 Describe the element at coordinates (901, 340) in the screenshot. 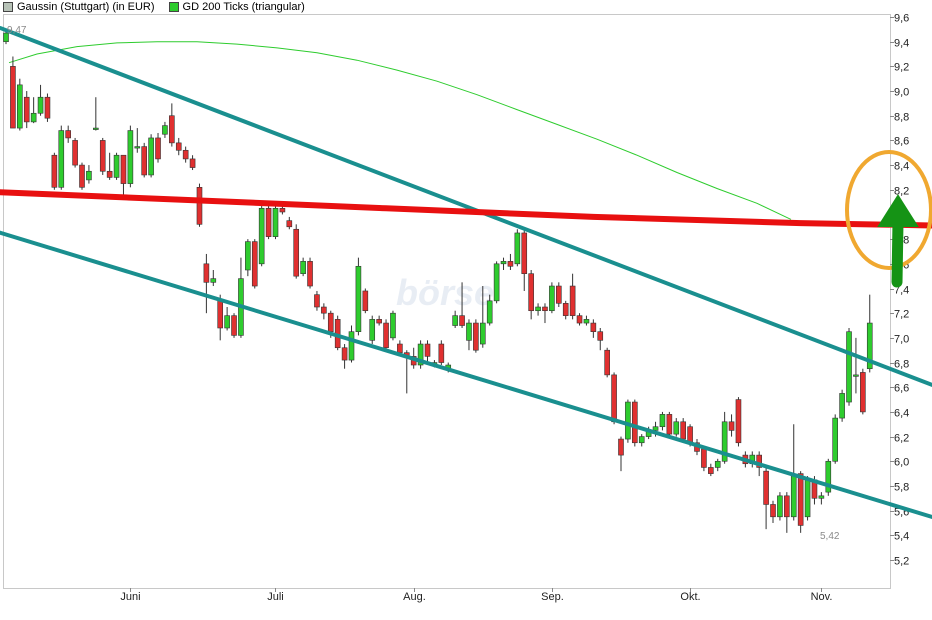

I see `y-tick-label: 7,0` at that location.